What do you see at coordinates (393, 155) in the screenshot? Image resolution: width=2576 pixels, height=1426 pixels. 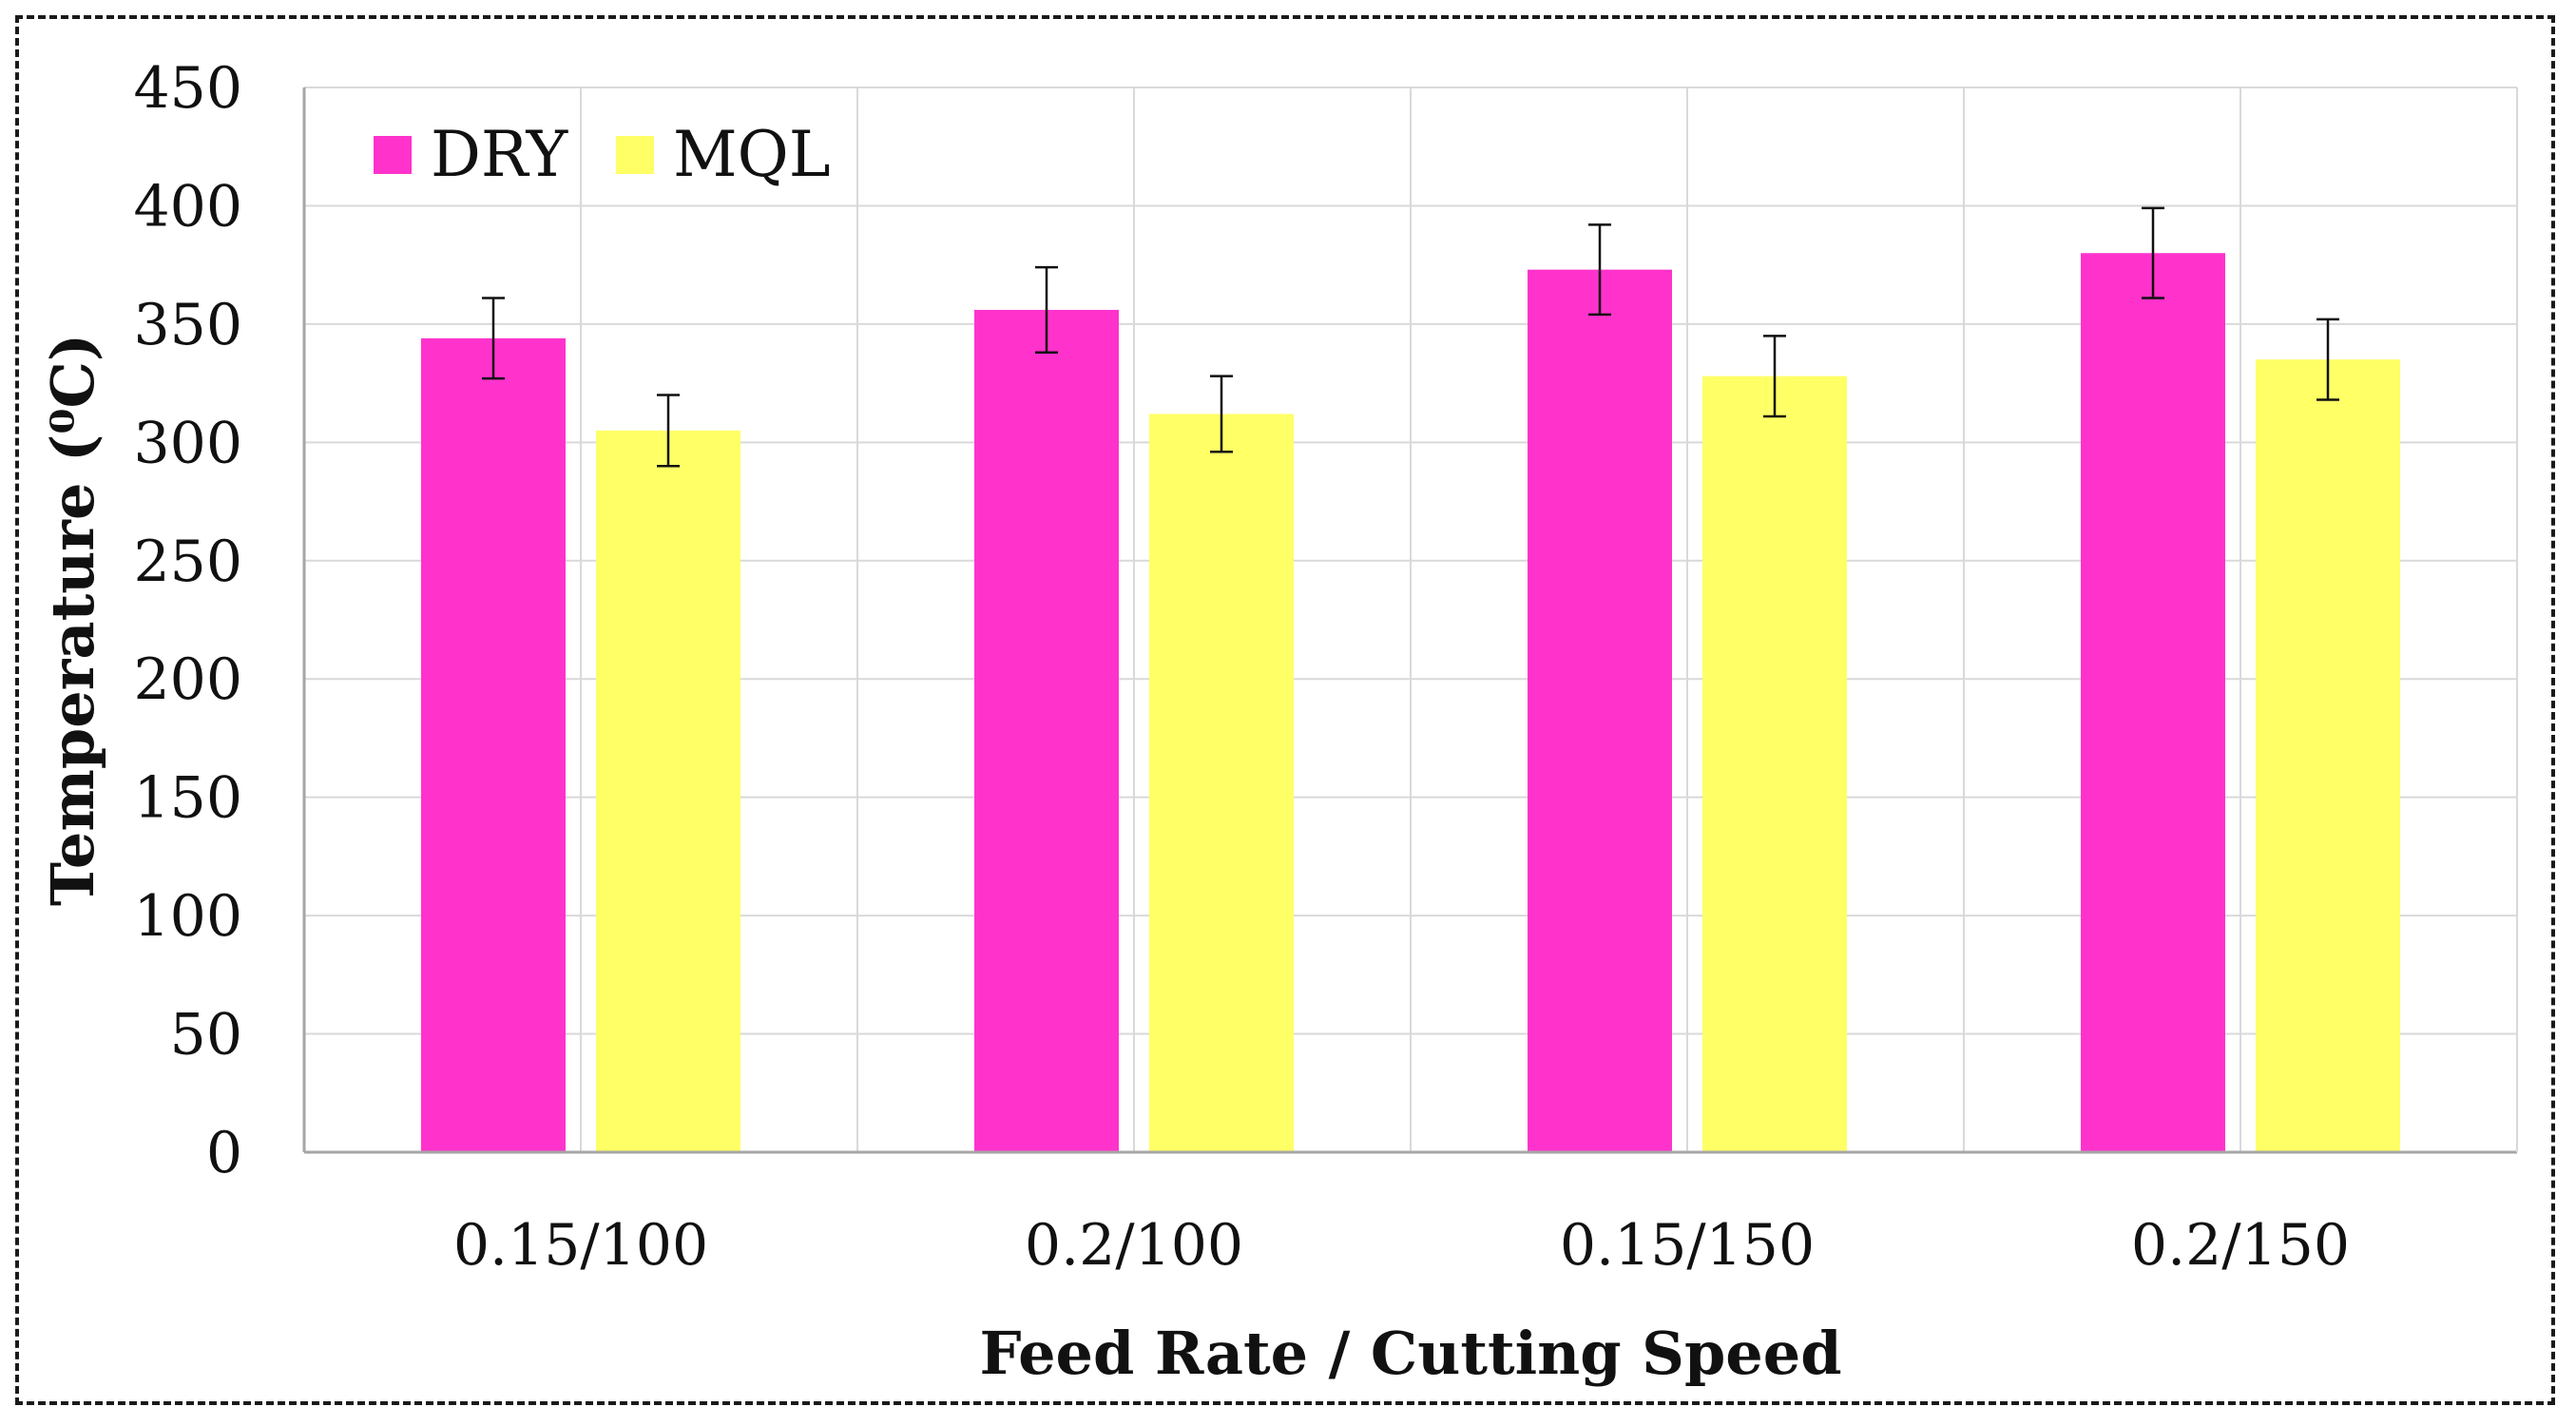 I see `legend-swatch-dry` at bounding box center [393, 155].